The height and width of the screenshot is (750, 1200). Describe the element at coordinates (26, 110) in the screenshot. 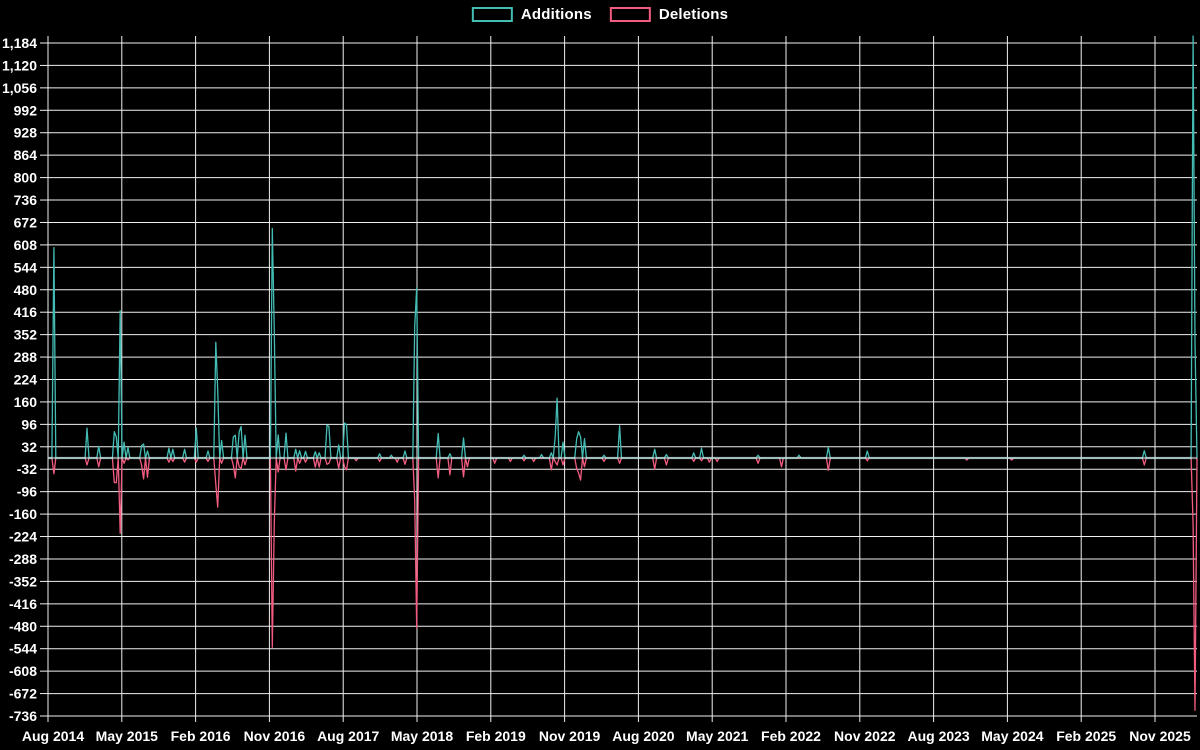

I see `y-tick-label: 992` at that location.